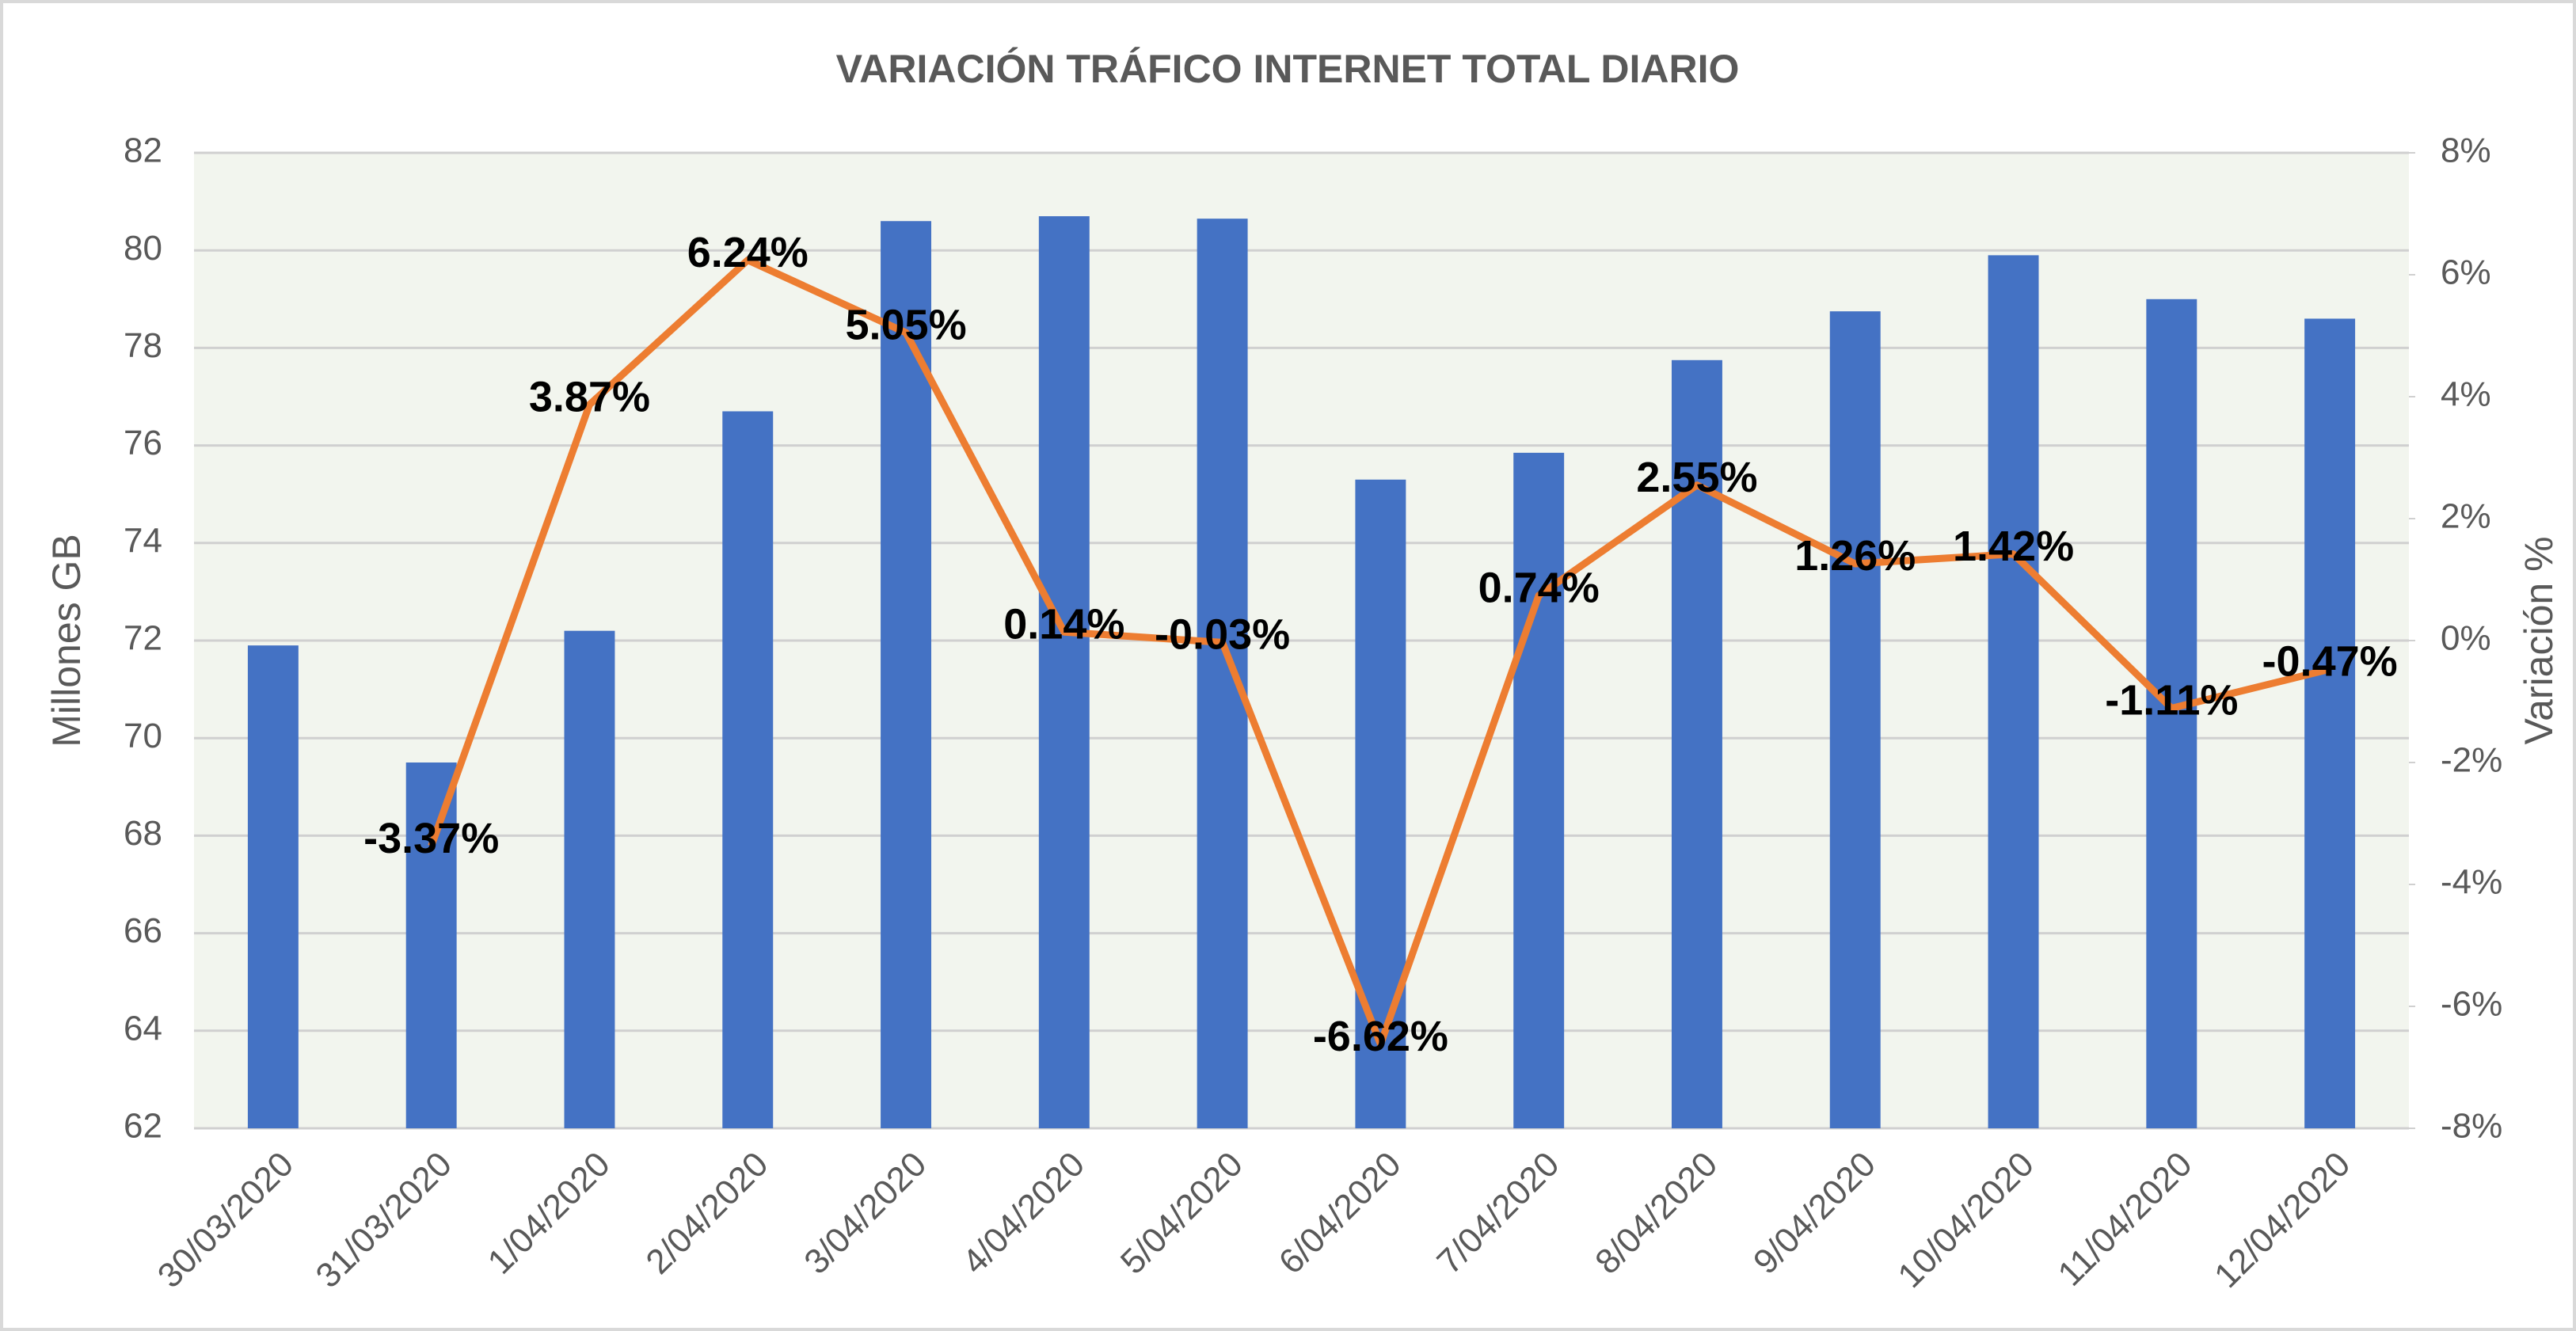  I want to click on y-tick-label: 80, so click(143, 248).